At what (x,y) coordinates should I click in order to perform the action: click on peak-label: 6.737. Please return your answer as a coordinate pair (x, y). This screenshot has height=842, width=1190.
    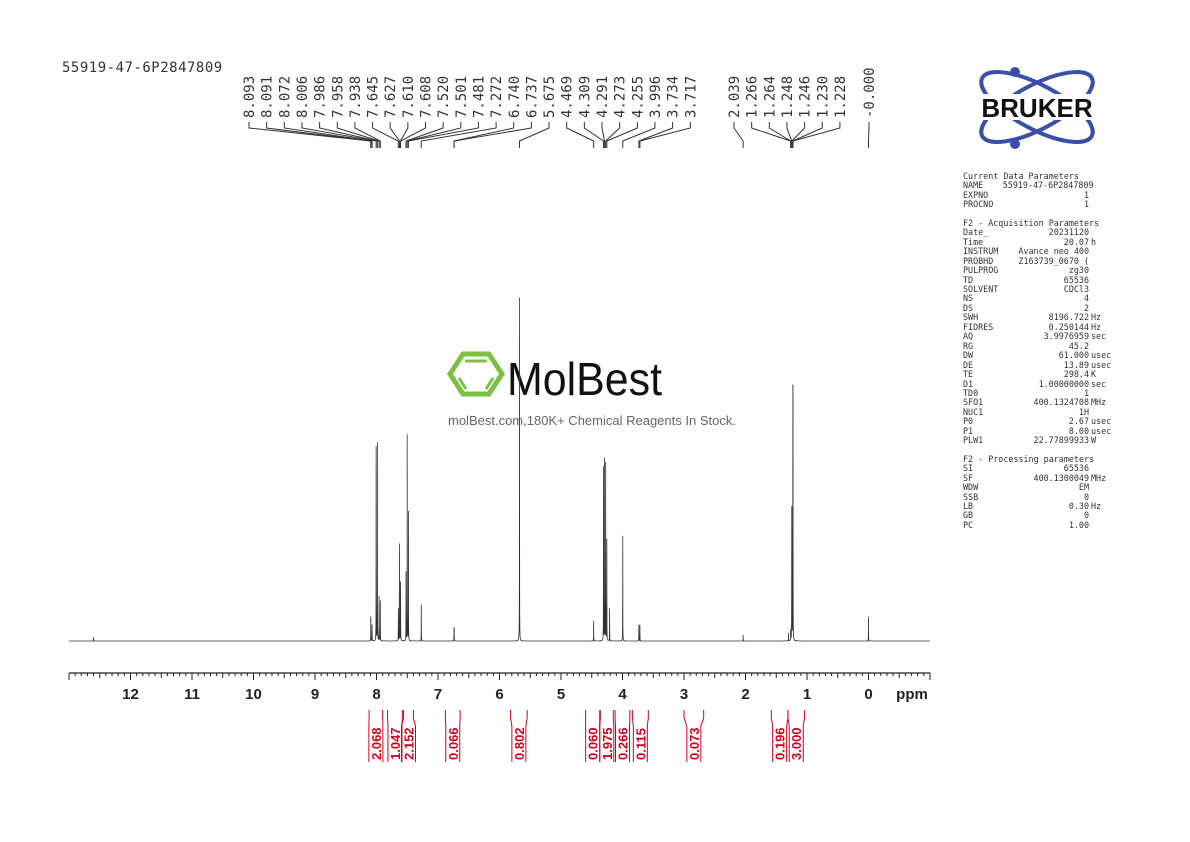
    Looking at the image, I should click on (532, 97).